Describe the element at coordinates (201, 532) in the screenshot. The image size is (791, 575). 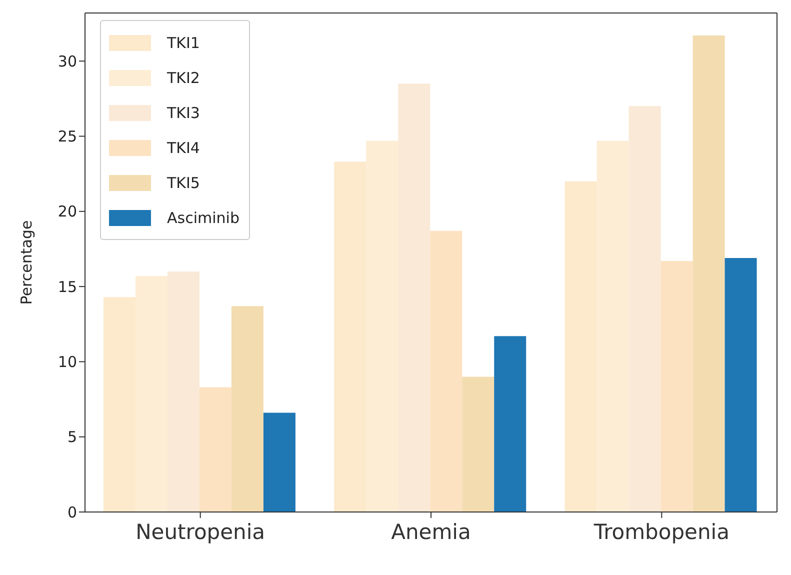
I see `x-tick-label: Neutropenia` at that location.